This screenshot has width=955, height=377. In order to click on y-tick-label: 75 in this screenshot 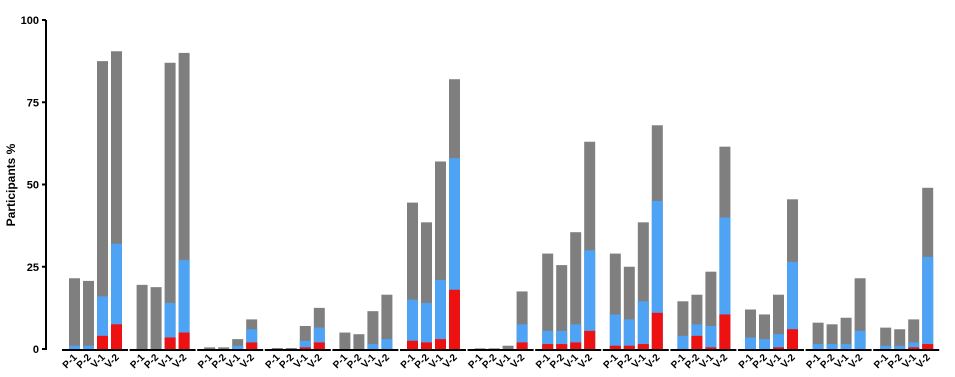, I will do `click(33, 103)`.